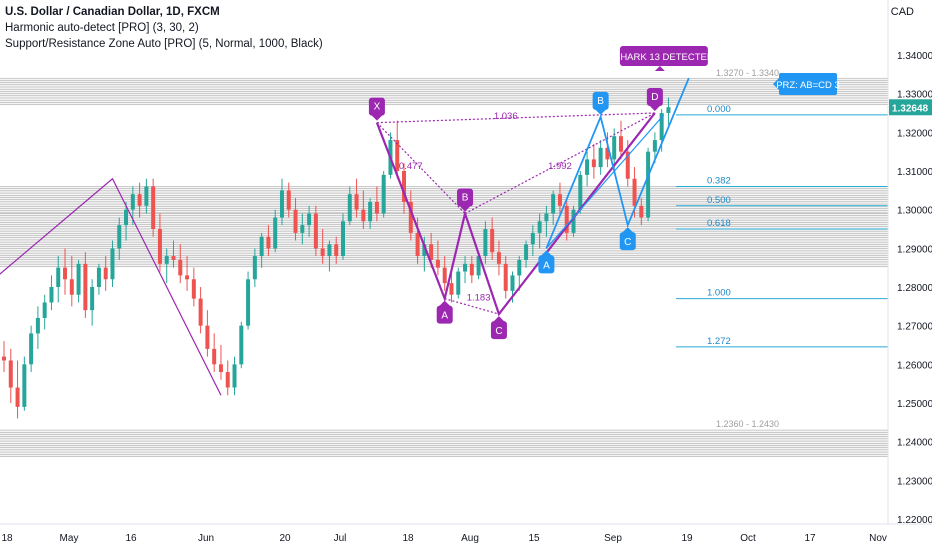  I want to click on pattern-outline, so click(111, 286).